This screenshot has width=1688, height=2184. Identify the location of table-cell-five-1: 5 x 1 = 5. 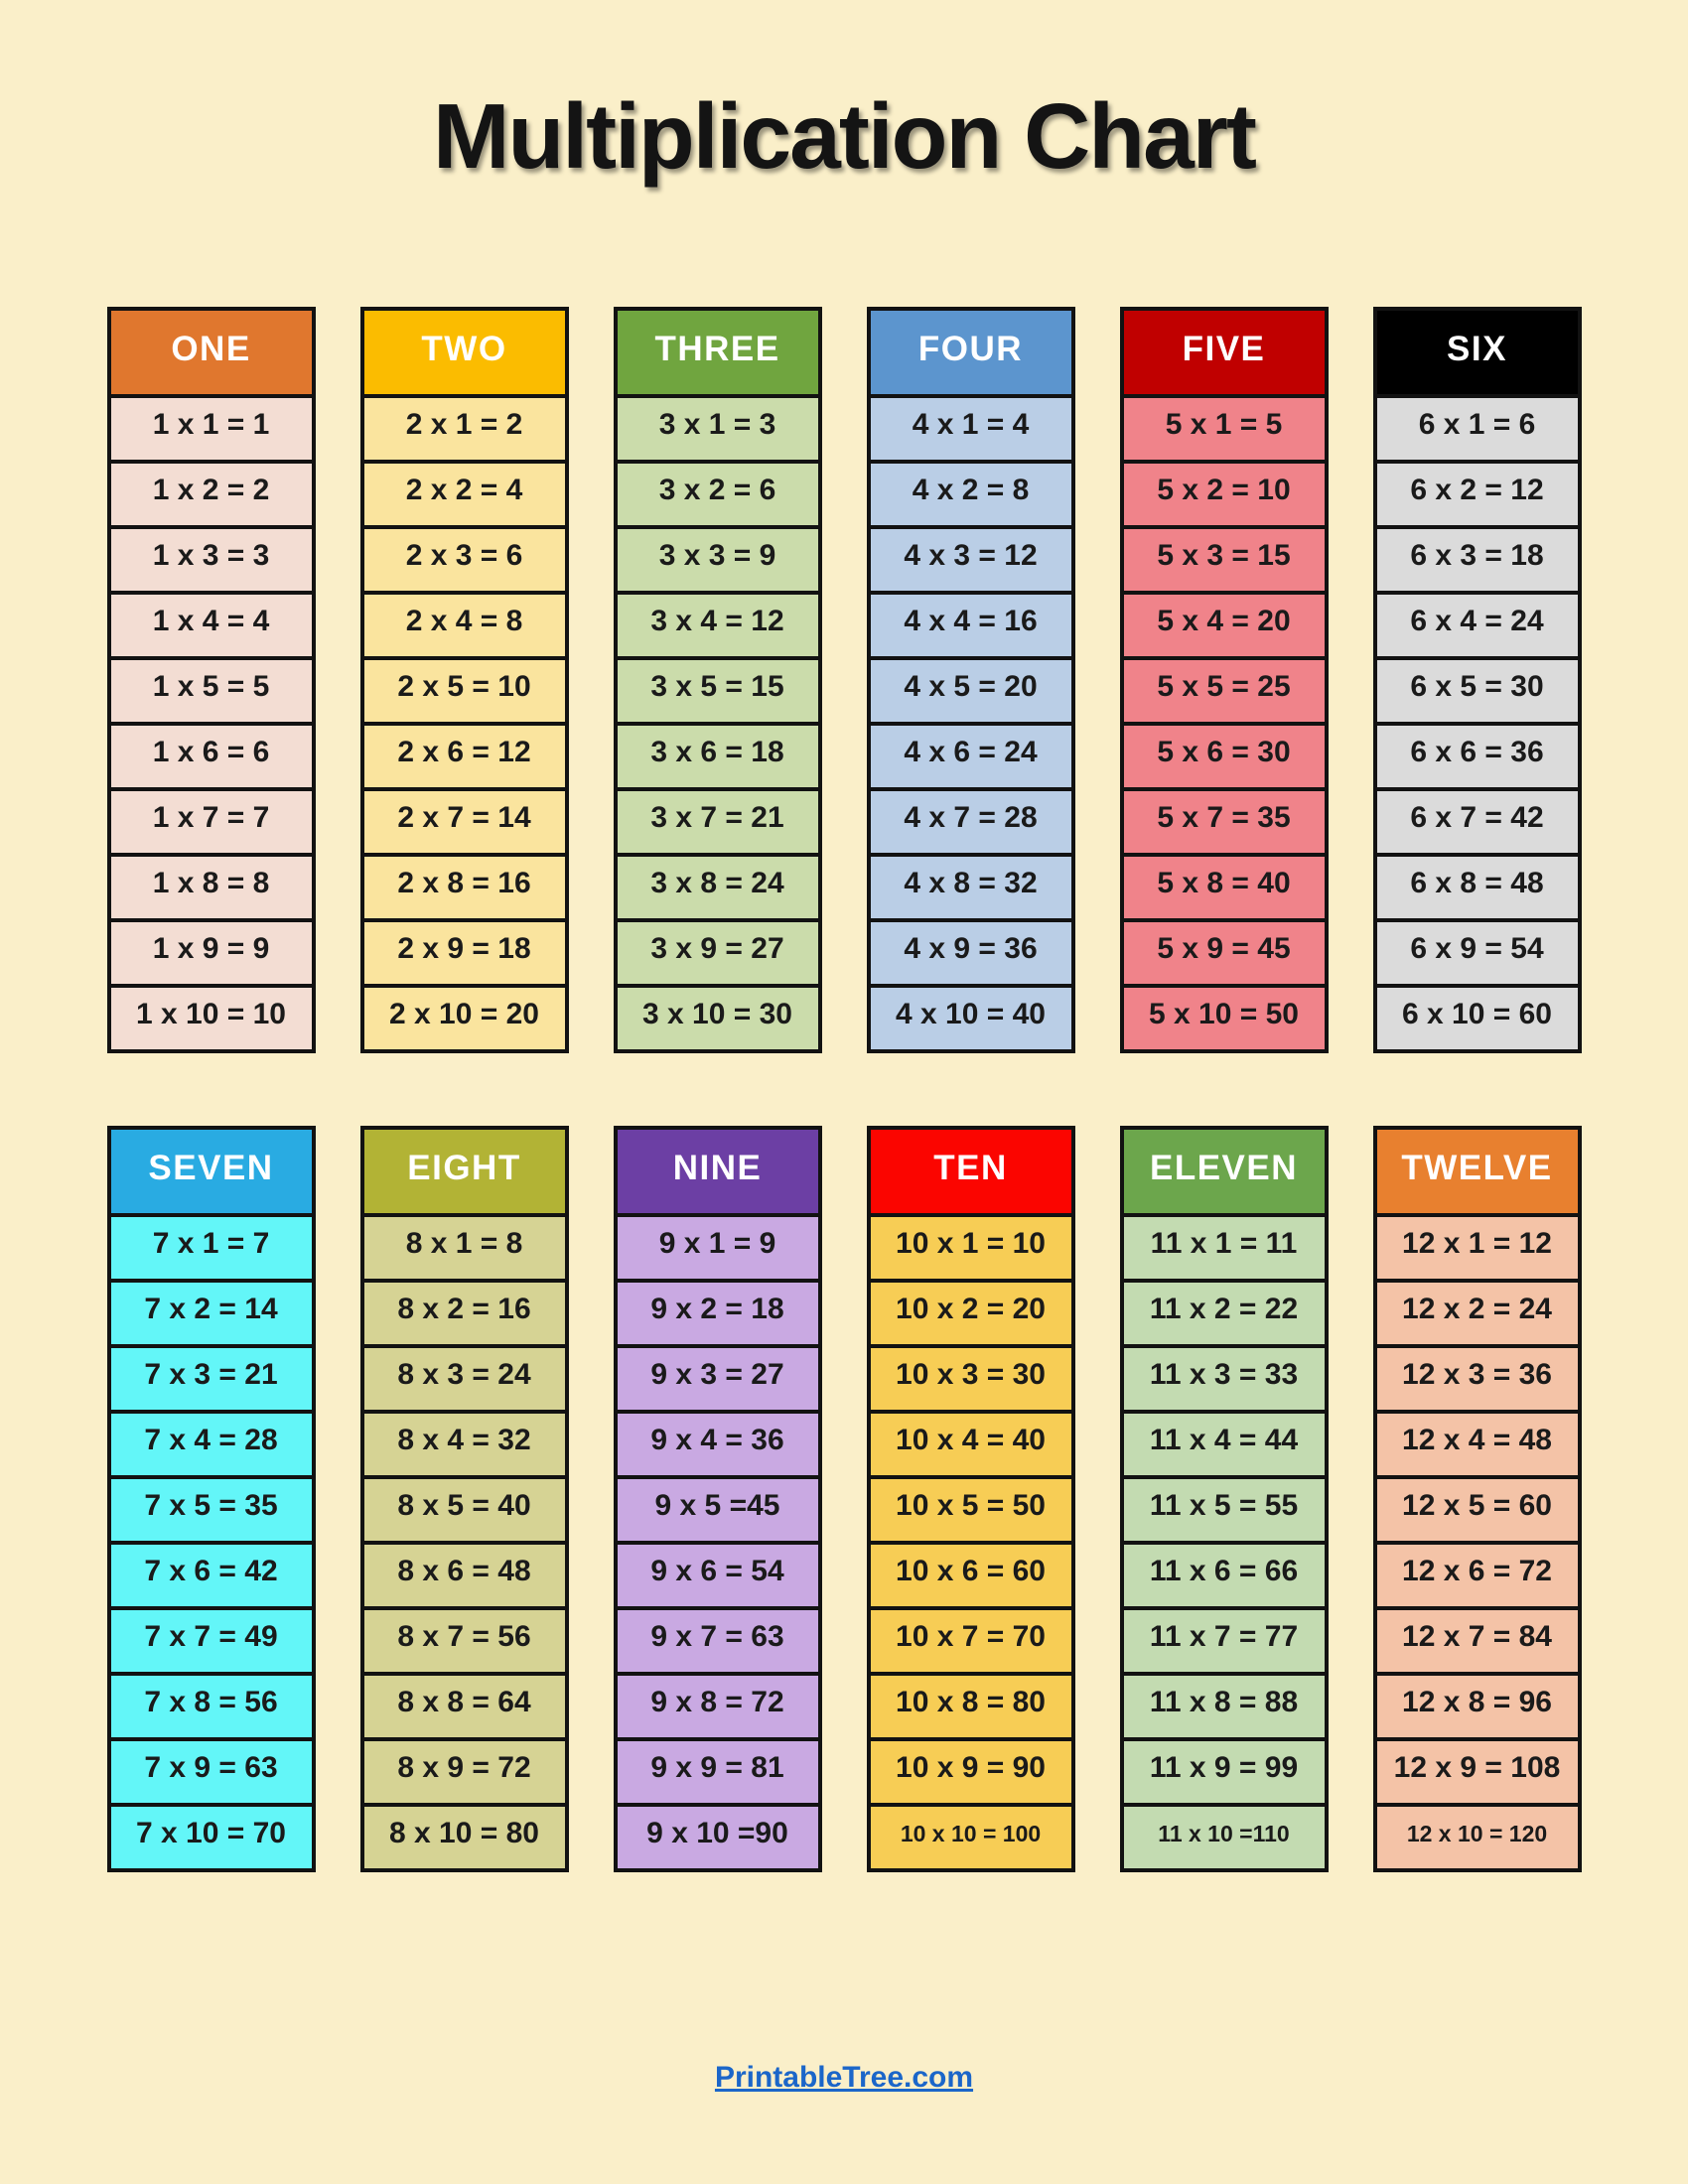
(1224, 427).